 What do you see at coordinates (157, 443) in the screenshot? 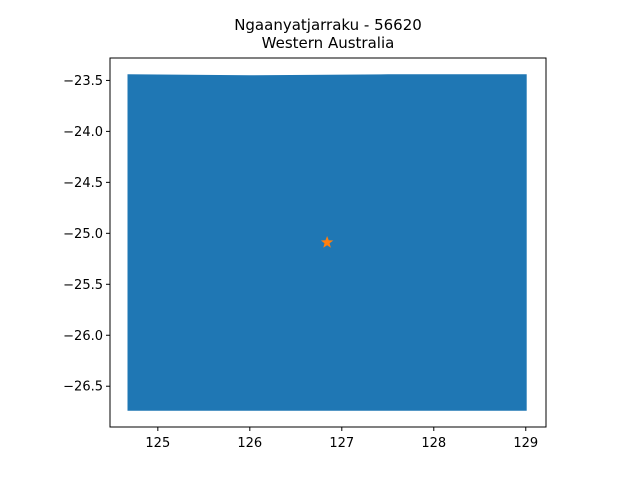
I see `x-tick-label: 125` at bounding box center [157, 443].